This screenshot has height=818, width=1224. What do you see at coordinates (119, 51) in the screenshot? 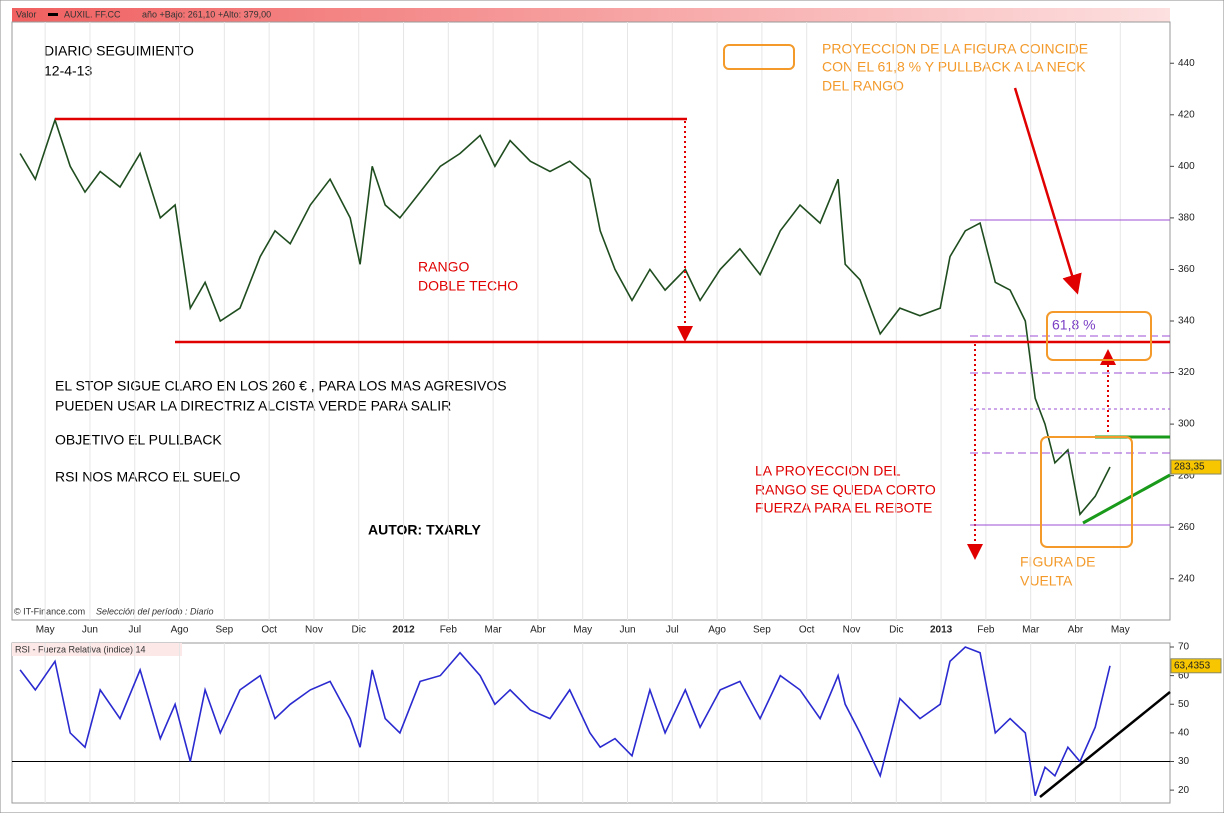
I see `annotation: DIARIO SEGUIMIENTO` at bounding box center [119, 51].